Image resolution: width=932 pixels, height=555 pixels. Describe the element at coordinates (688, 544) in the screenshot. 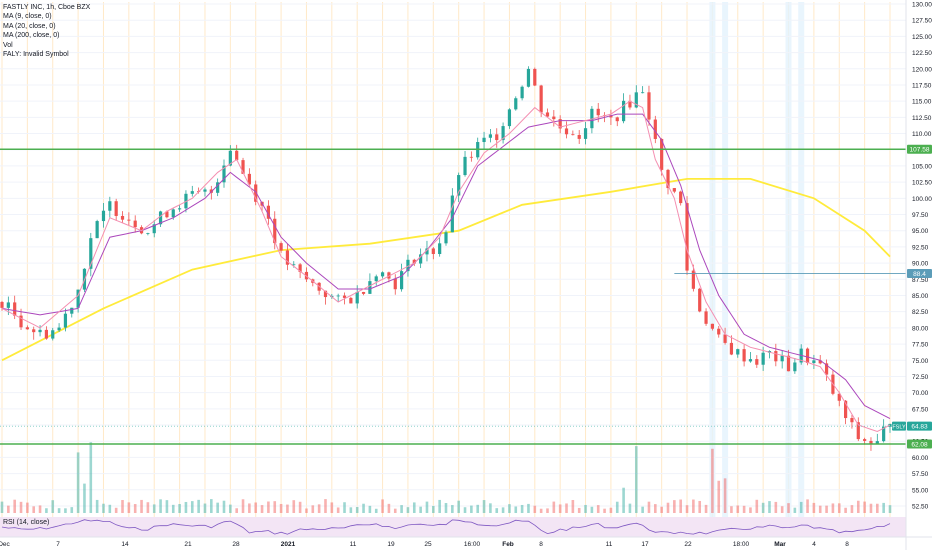

I see `time-tick-label: 22` at that location.